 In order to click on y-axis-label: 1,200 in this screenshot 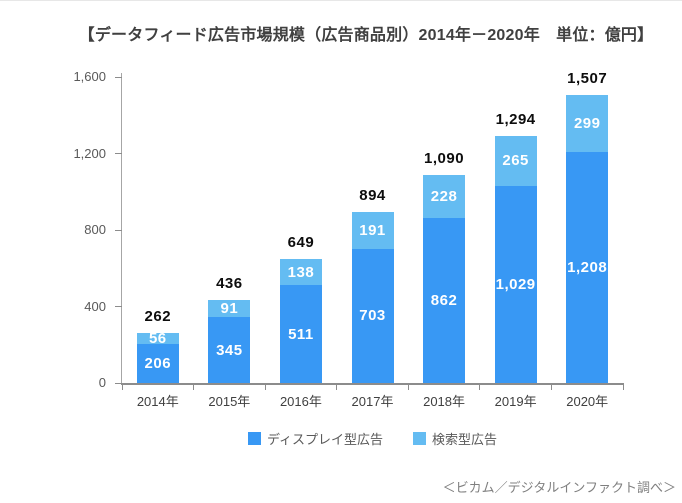, I will do `click(89, 153)`.